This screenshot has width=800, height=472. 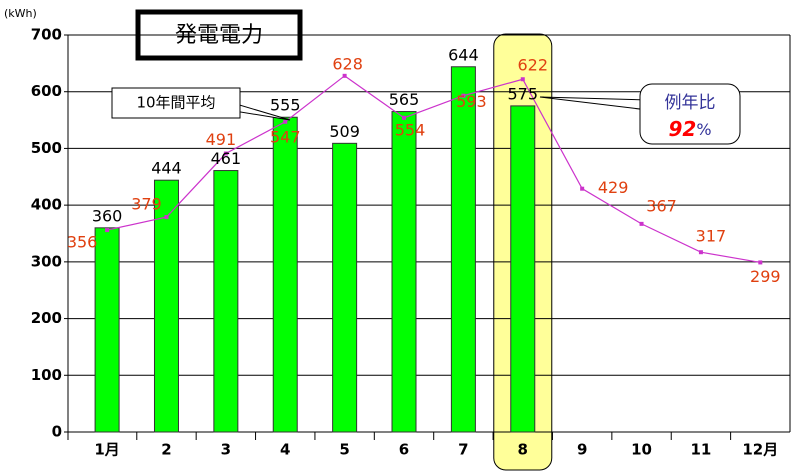 What do you see at coordinates (46, 91) in the screenshot?
I see `y-tick-label: 600` at bounding box center [46, 91].